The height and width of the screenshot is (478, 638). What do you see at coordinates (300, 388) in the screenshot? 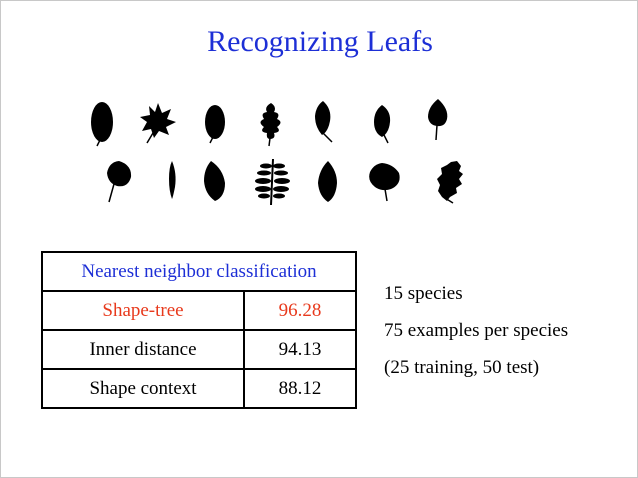
I see `score-cell: 88.12` at bounding box center [300, 388].